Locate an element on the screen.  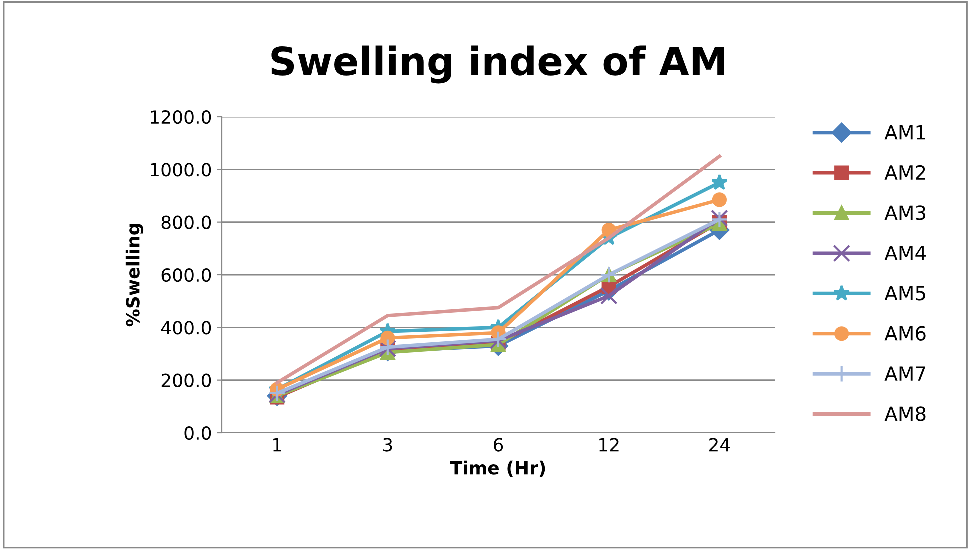
y-tick-label: 800.0 is located at coordinates (187, 223).